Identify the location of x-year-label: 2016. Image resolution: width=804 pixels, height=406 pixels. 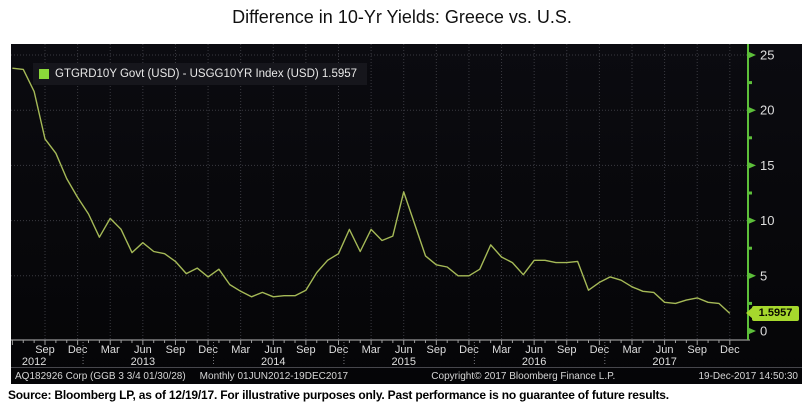
(534, 362).